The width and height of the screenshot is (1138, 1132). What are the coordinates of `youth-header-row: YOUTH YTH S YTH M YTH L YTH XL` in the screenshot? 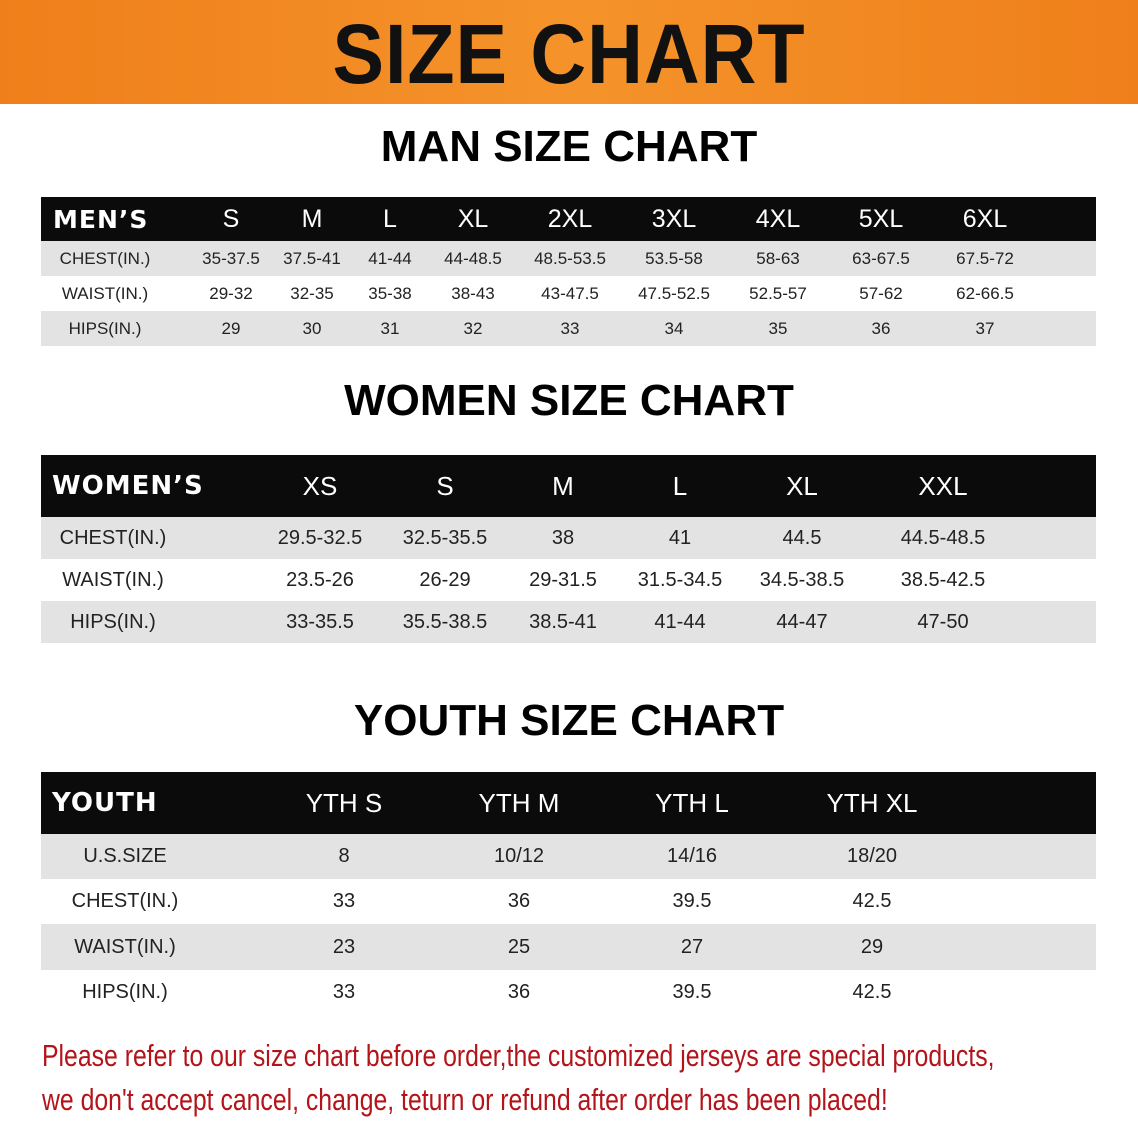 It's located at (568, 803).